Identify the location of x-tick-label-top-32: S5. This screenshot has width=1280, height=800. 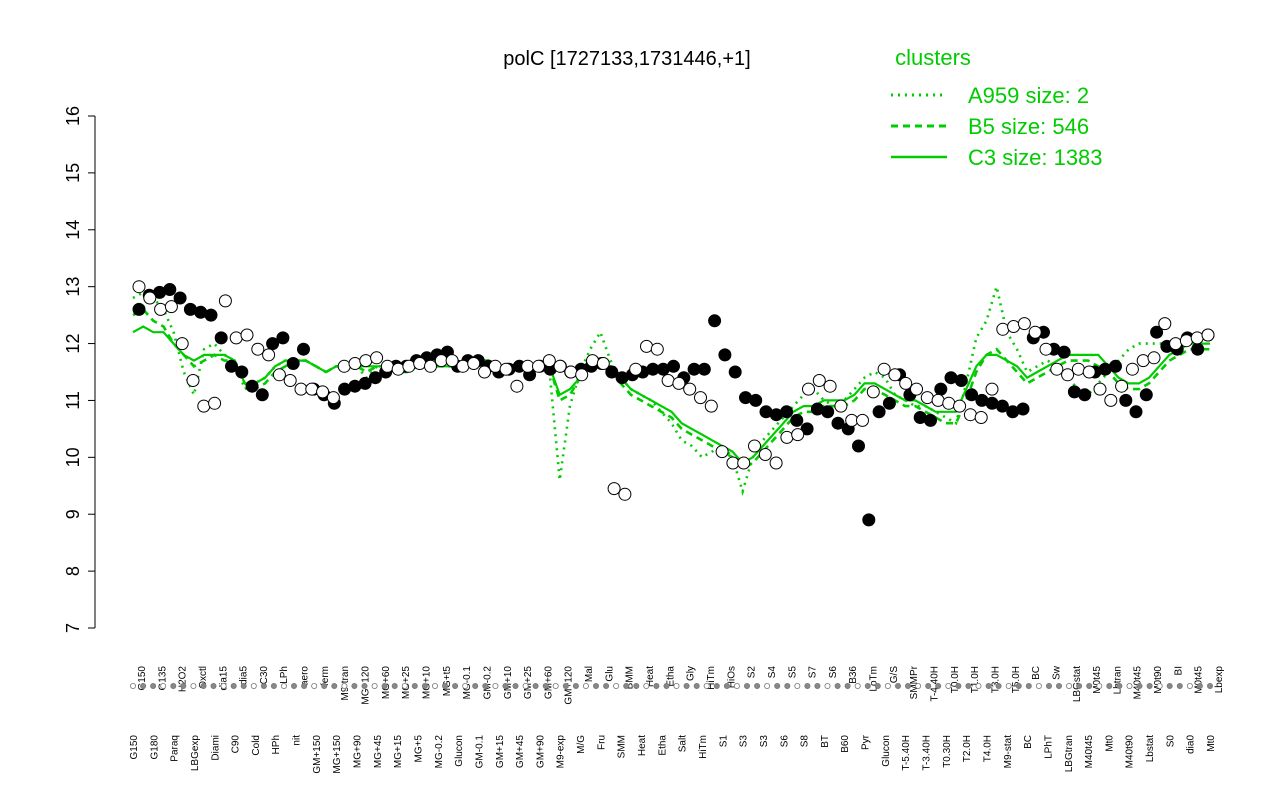
(792, 672).